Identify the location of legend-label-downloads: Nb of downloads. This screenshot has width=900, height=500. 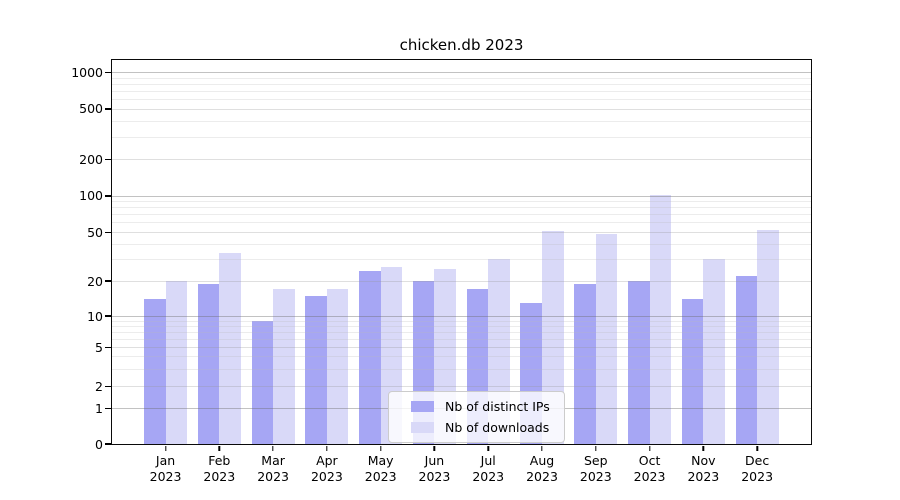
(497, 427).